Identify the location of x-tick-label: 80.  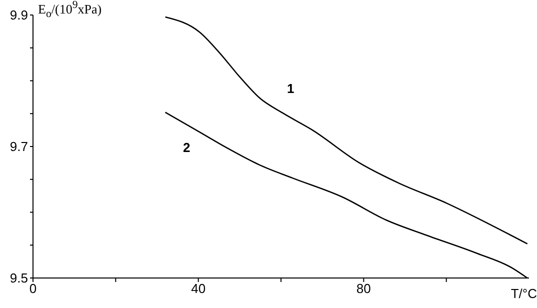
(363, 288).